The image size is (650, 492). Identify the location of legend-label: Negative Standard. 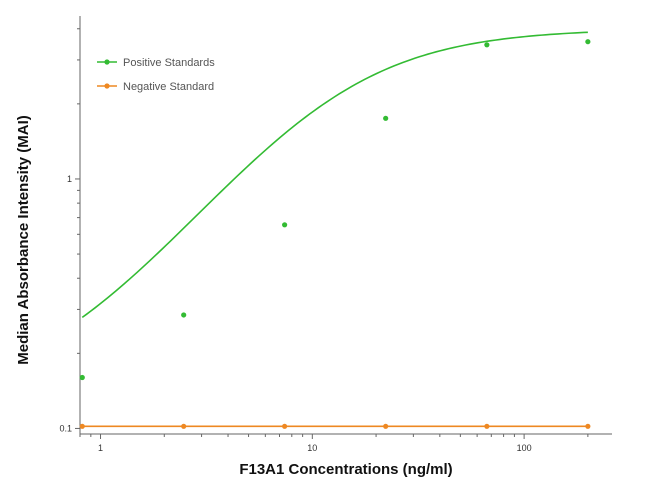
(168, 87).